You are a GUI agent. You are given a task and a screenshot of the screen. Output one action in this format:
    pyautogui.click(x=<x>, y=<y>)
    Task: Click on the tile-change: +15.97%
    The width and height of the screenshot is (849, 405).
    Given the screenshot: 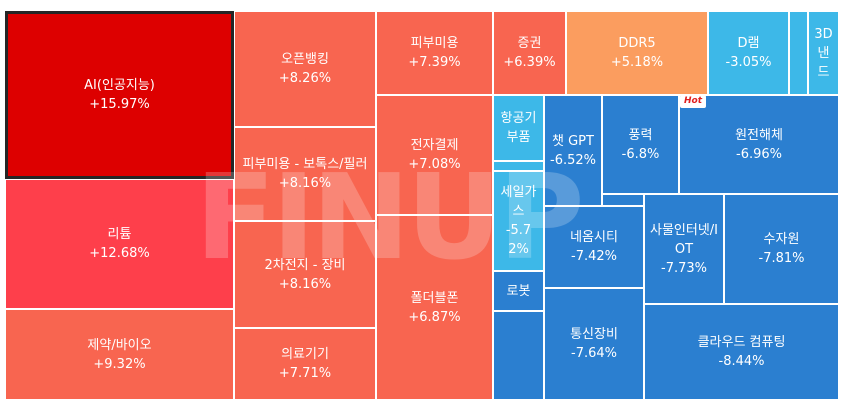 What is the action you would take?
    pyautogui.click(x=119, y=104)
    